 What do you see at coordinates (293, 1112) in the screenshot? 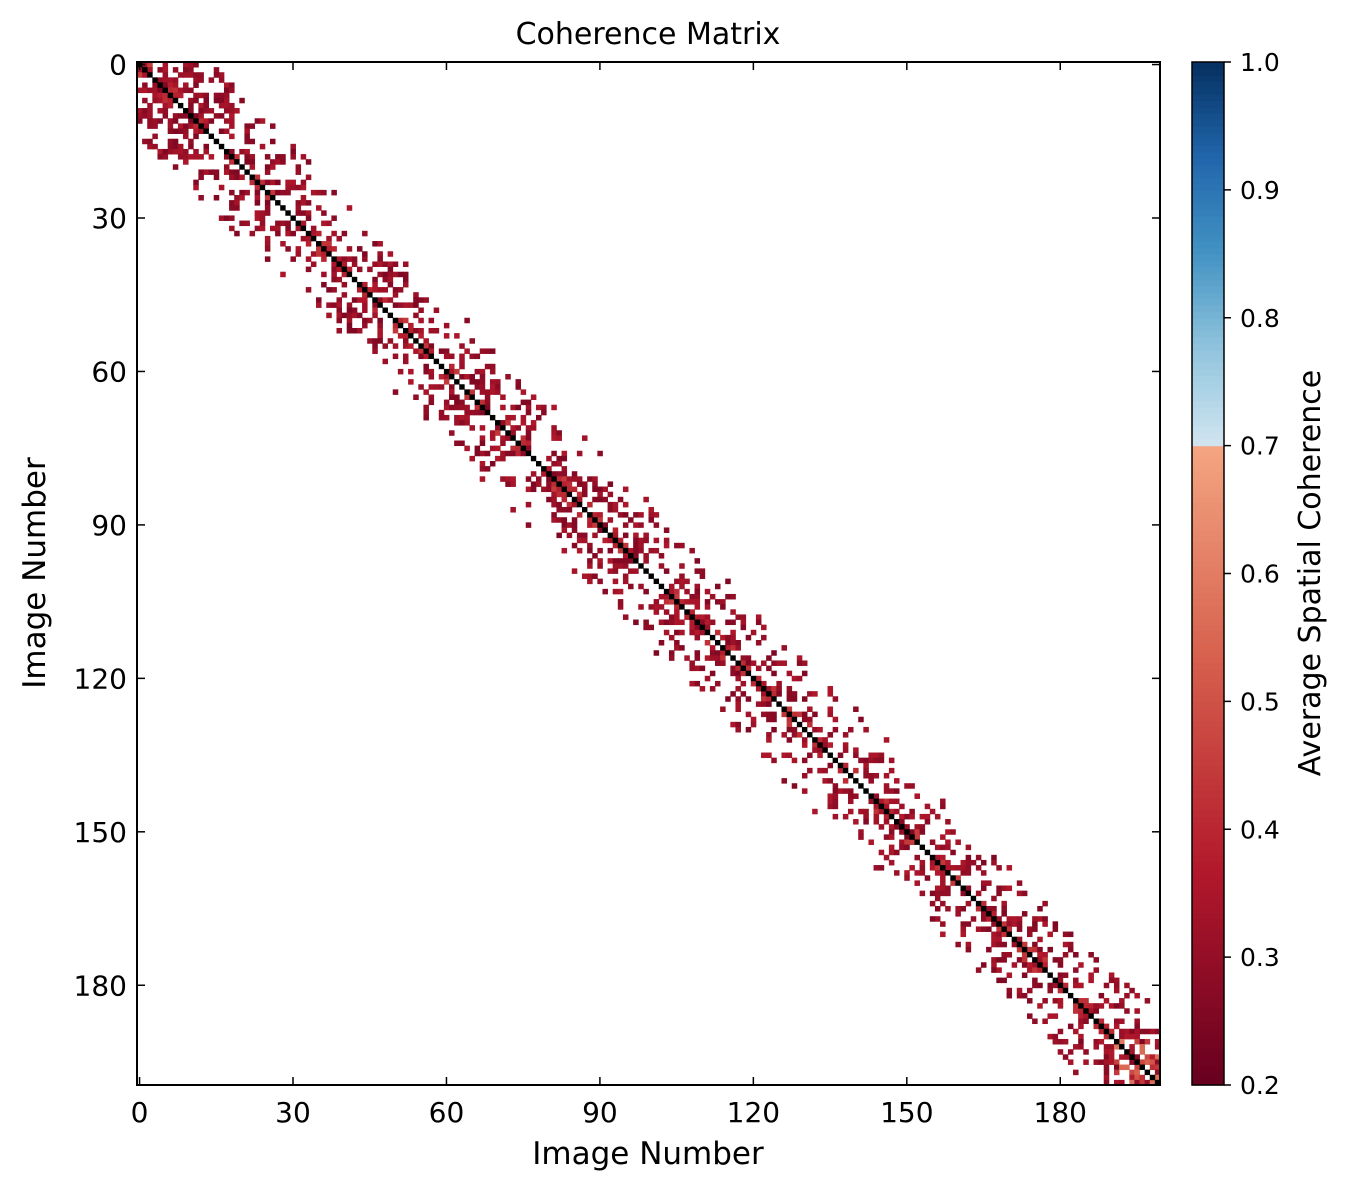
I see `x-tick-label: 30` at bounding box center [293, 1112].